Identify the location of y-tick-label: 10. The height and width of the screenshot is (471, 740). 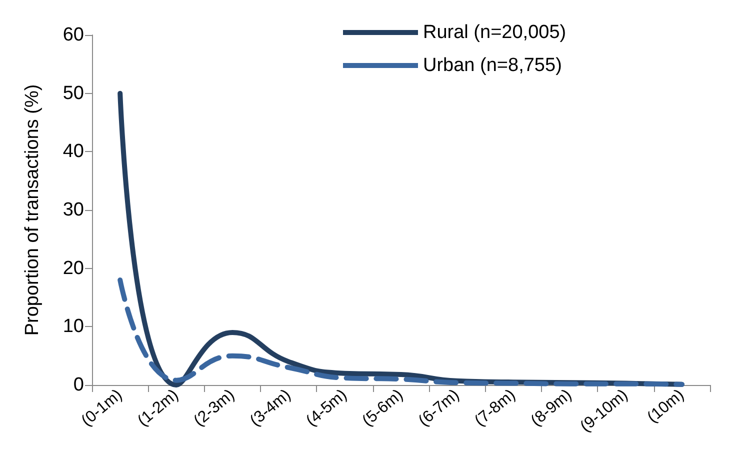
(73, 327).